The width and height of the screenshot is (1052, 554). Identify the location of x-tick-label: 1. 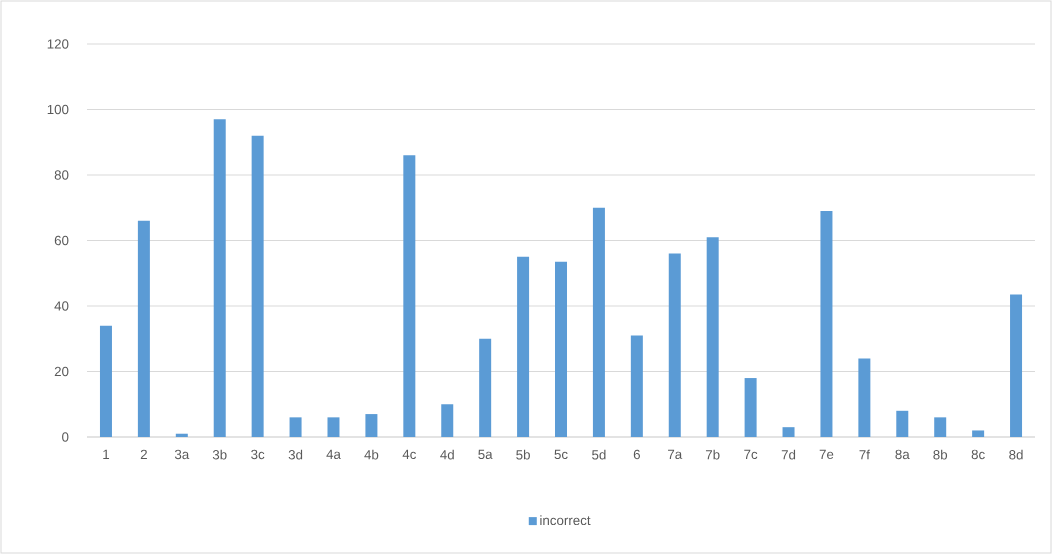
(106, 454).